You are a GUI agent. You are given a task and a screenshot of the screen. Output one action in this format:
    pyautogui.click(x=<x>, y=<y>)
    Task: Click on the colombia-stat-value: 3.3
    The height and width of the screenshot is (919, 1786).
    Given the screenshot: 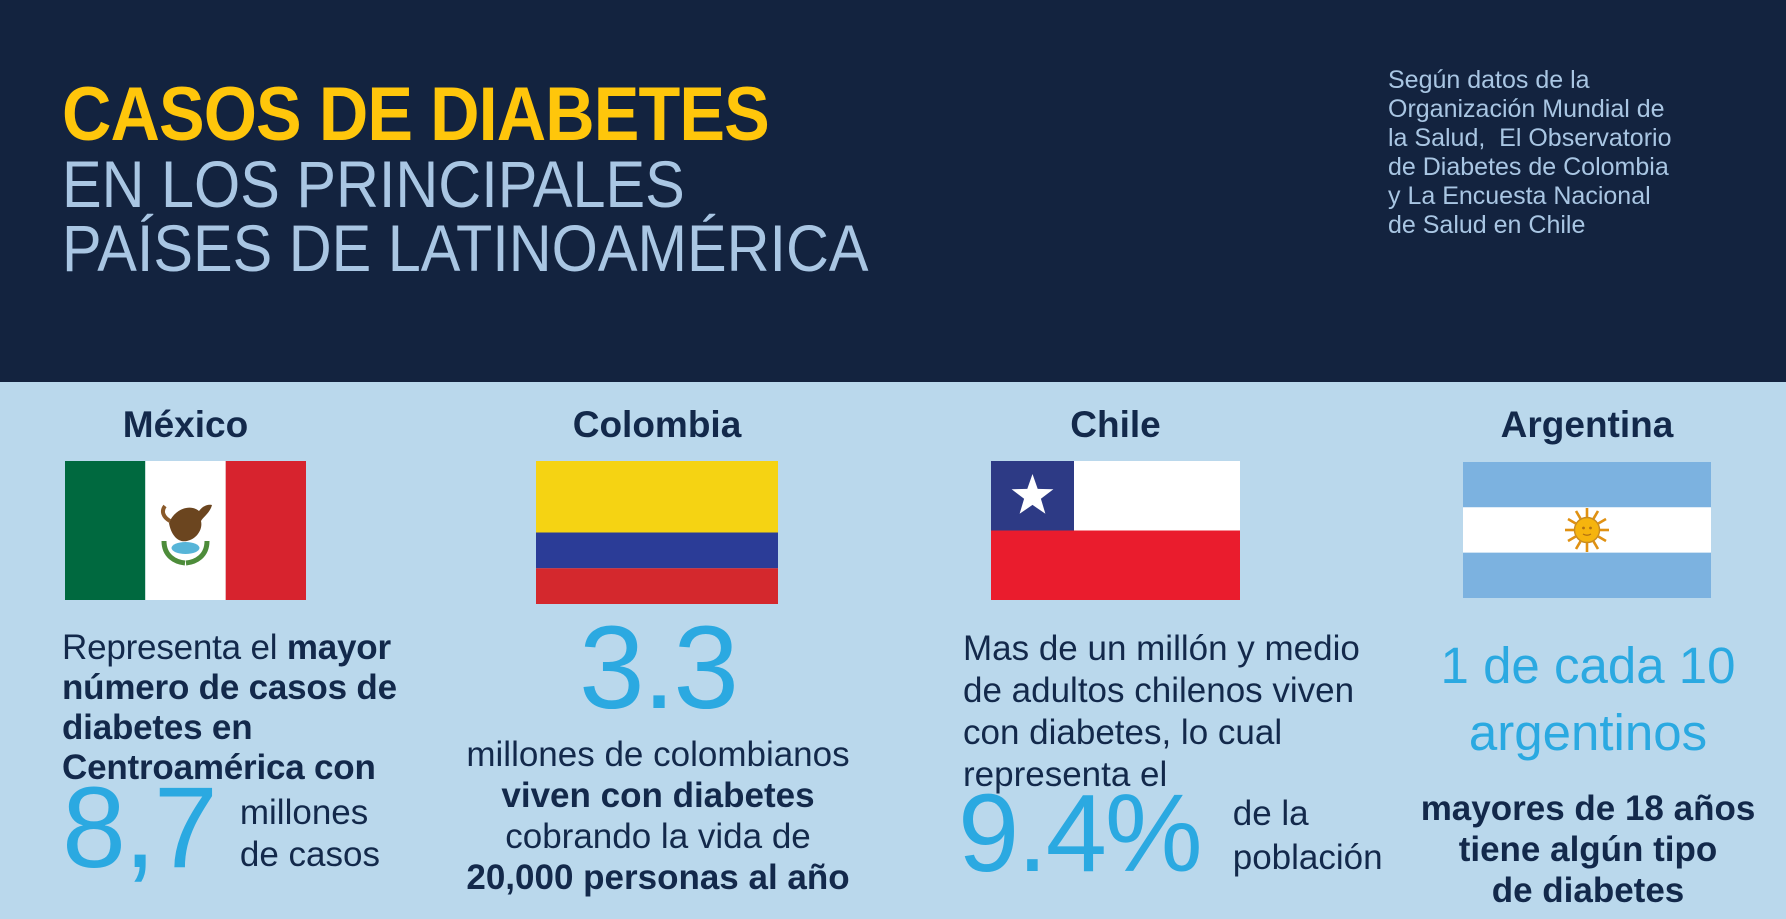 What is the action you would take?
    pyautogui.click(x=658, y=668)
    